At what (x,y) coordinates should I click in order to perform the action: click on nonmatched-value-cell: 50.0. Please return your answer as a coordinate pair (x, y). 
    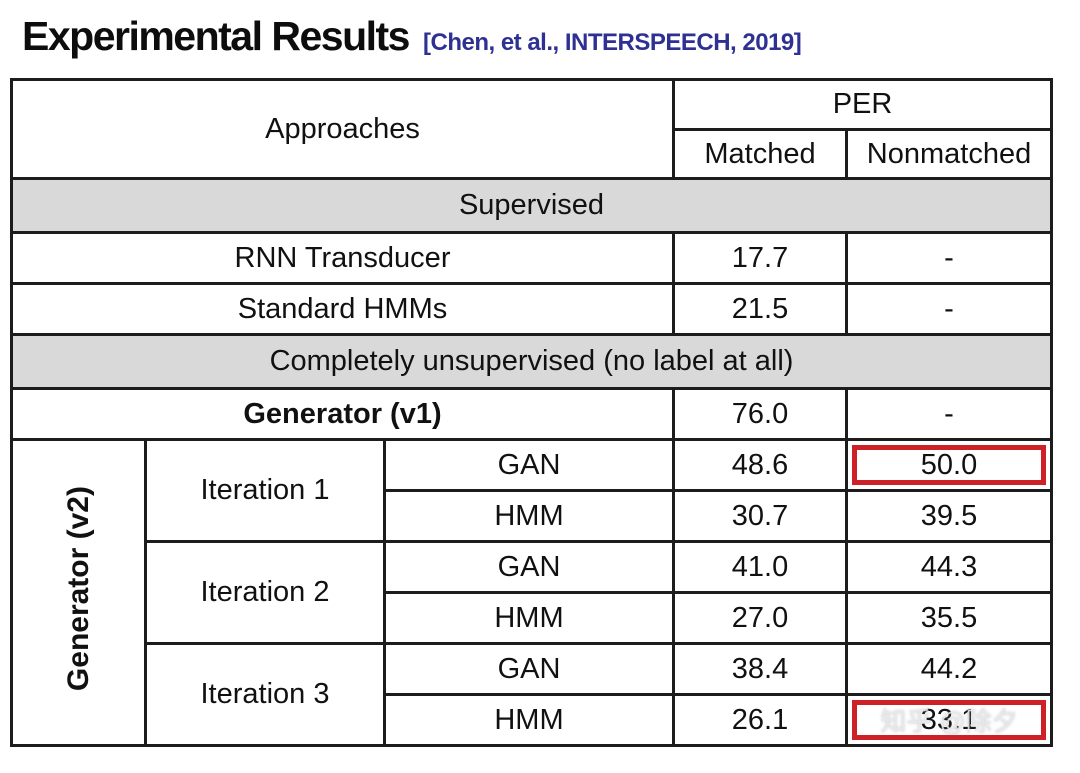
    Looking at the image, I should click on (949, 465).